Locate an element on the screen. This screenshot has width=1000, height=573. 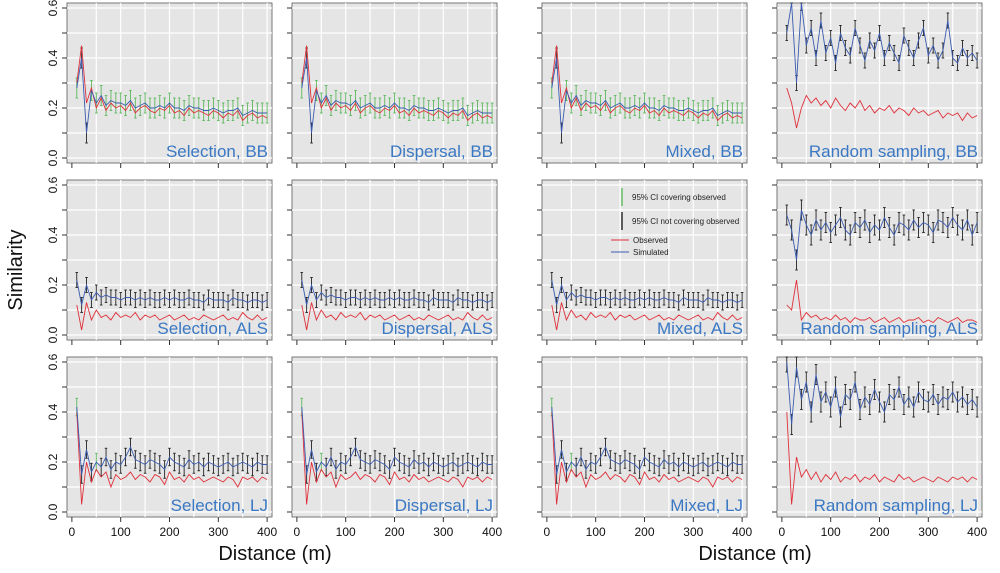
panel-dispersal-als: Dispersal, ALS is located at coordinates (392, 262).